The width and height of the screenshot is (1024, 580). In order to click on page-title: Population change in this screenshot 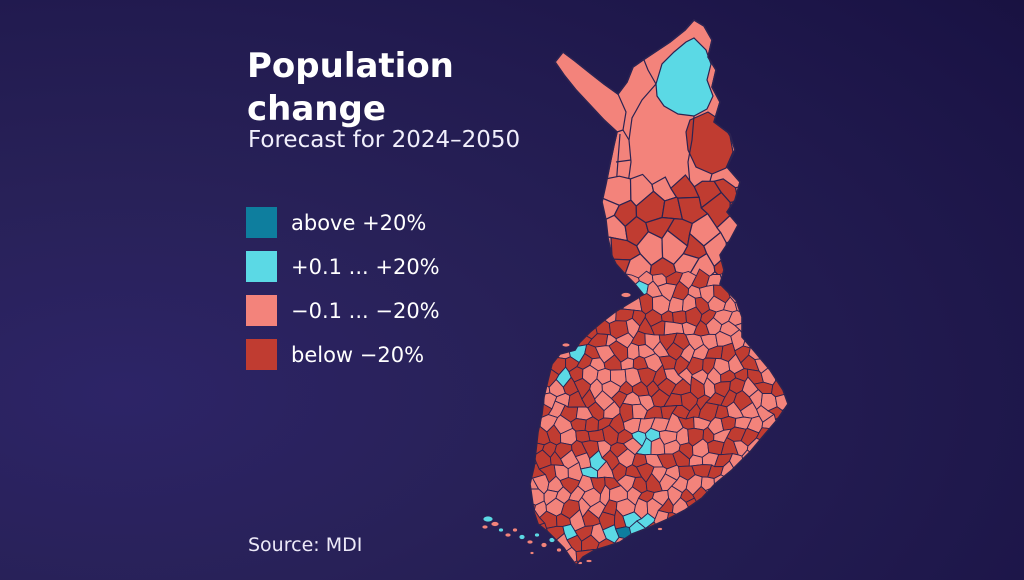, I will do `click(350, 87)`.